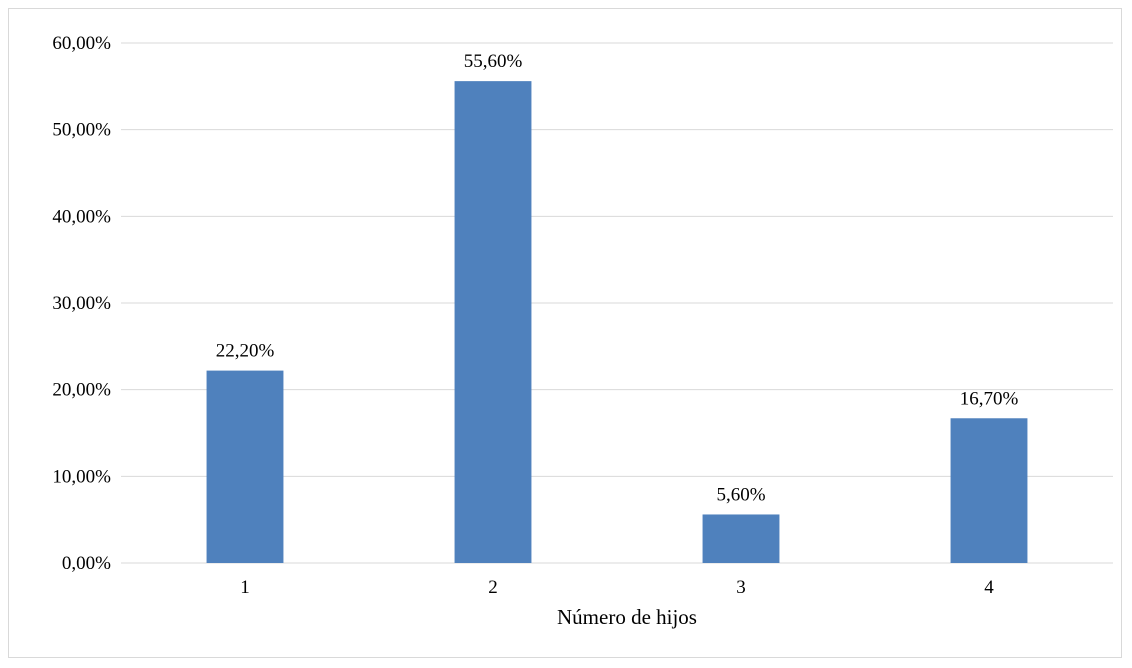 The height and width of the screenshot is (668, 1132). Describe the element at coordinates (81, 130) in the screenshot. I see `y-tick-label: 50,00%` at that location.